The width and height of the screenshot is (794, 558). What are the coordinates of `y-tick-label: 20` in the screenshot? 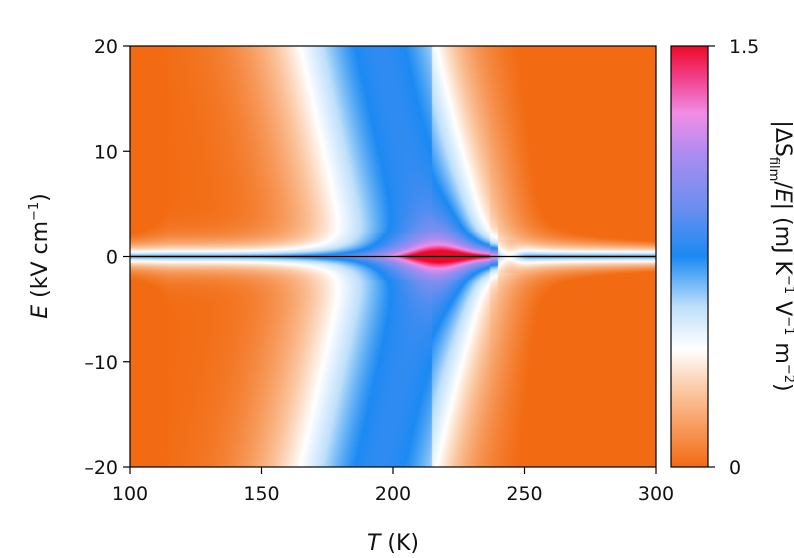 It's located at (106, 47).